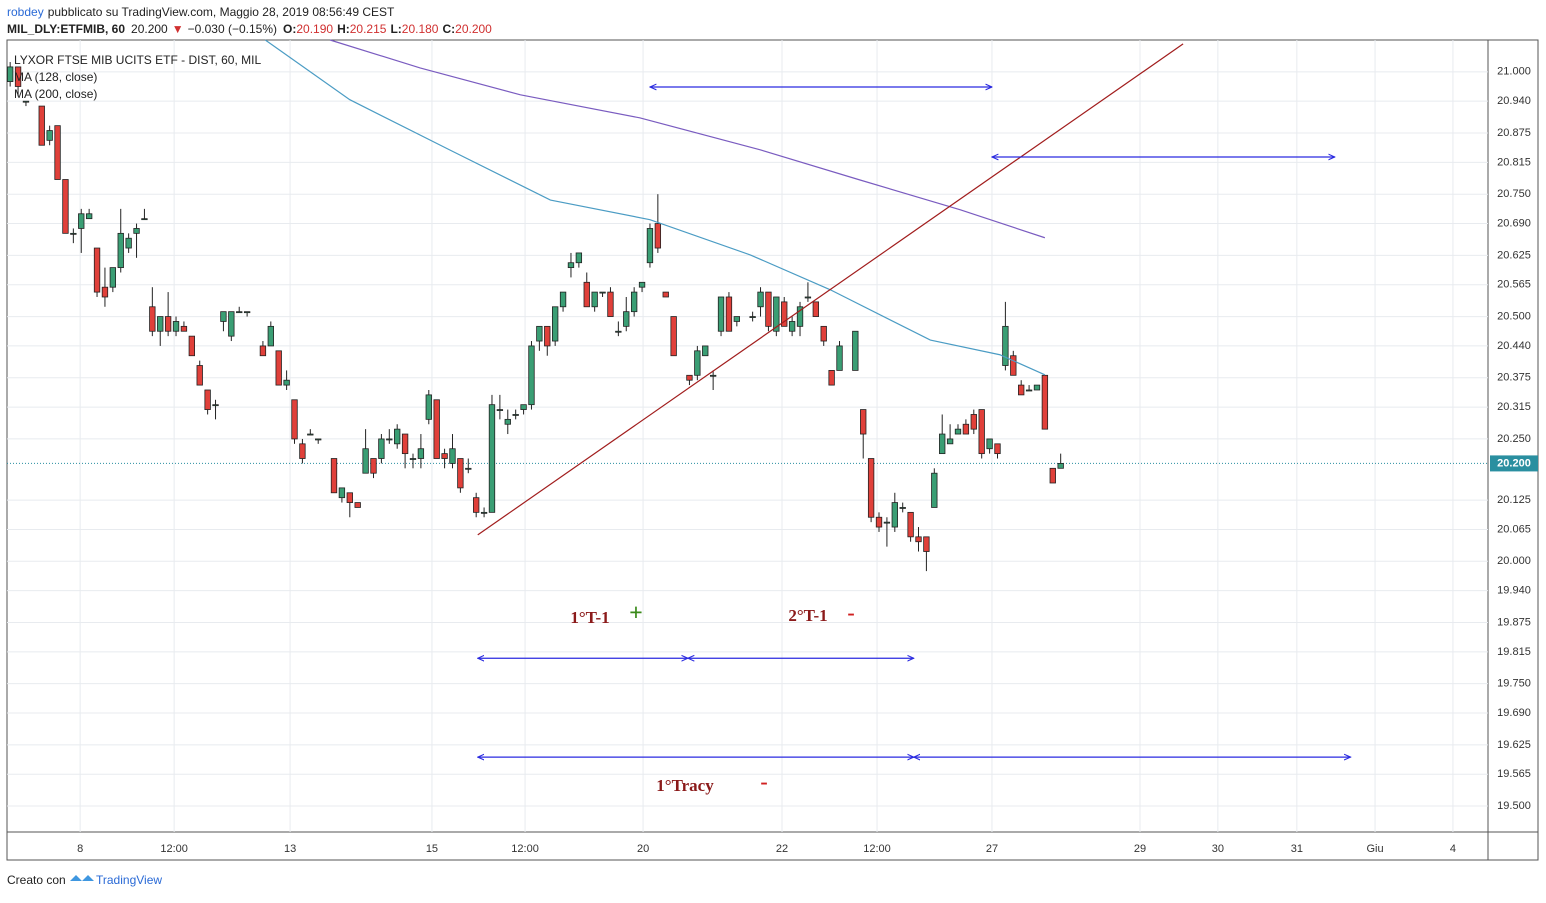  What do you see at coordinates (149, 29) in the screenshot?
I see `price: 20.200` at bounding box center [149, 29].